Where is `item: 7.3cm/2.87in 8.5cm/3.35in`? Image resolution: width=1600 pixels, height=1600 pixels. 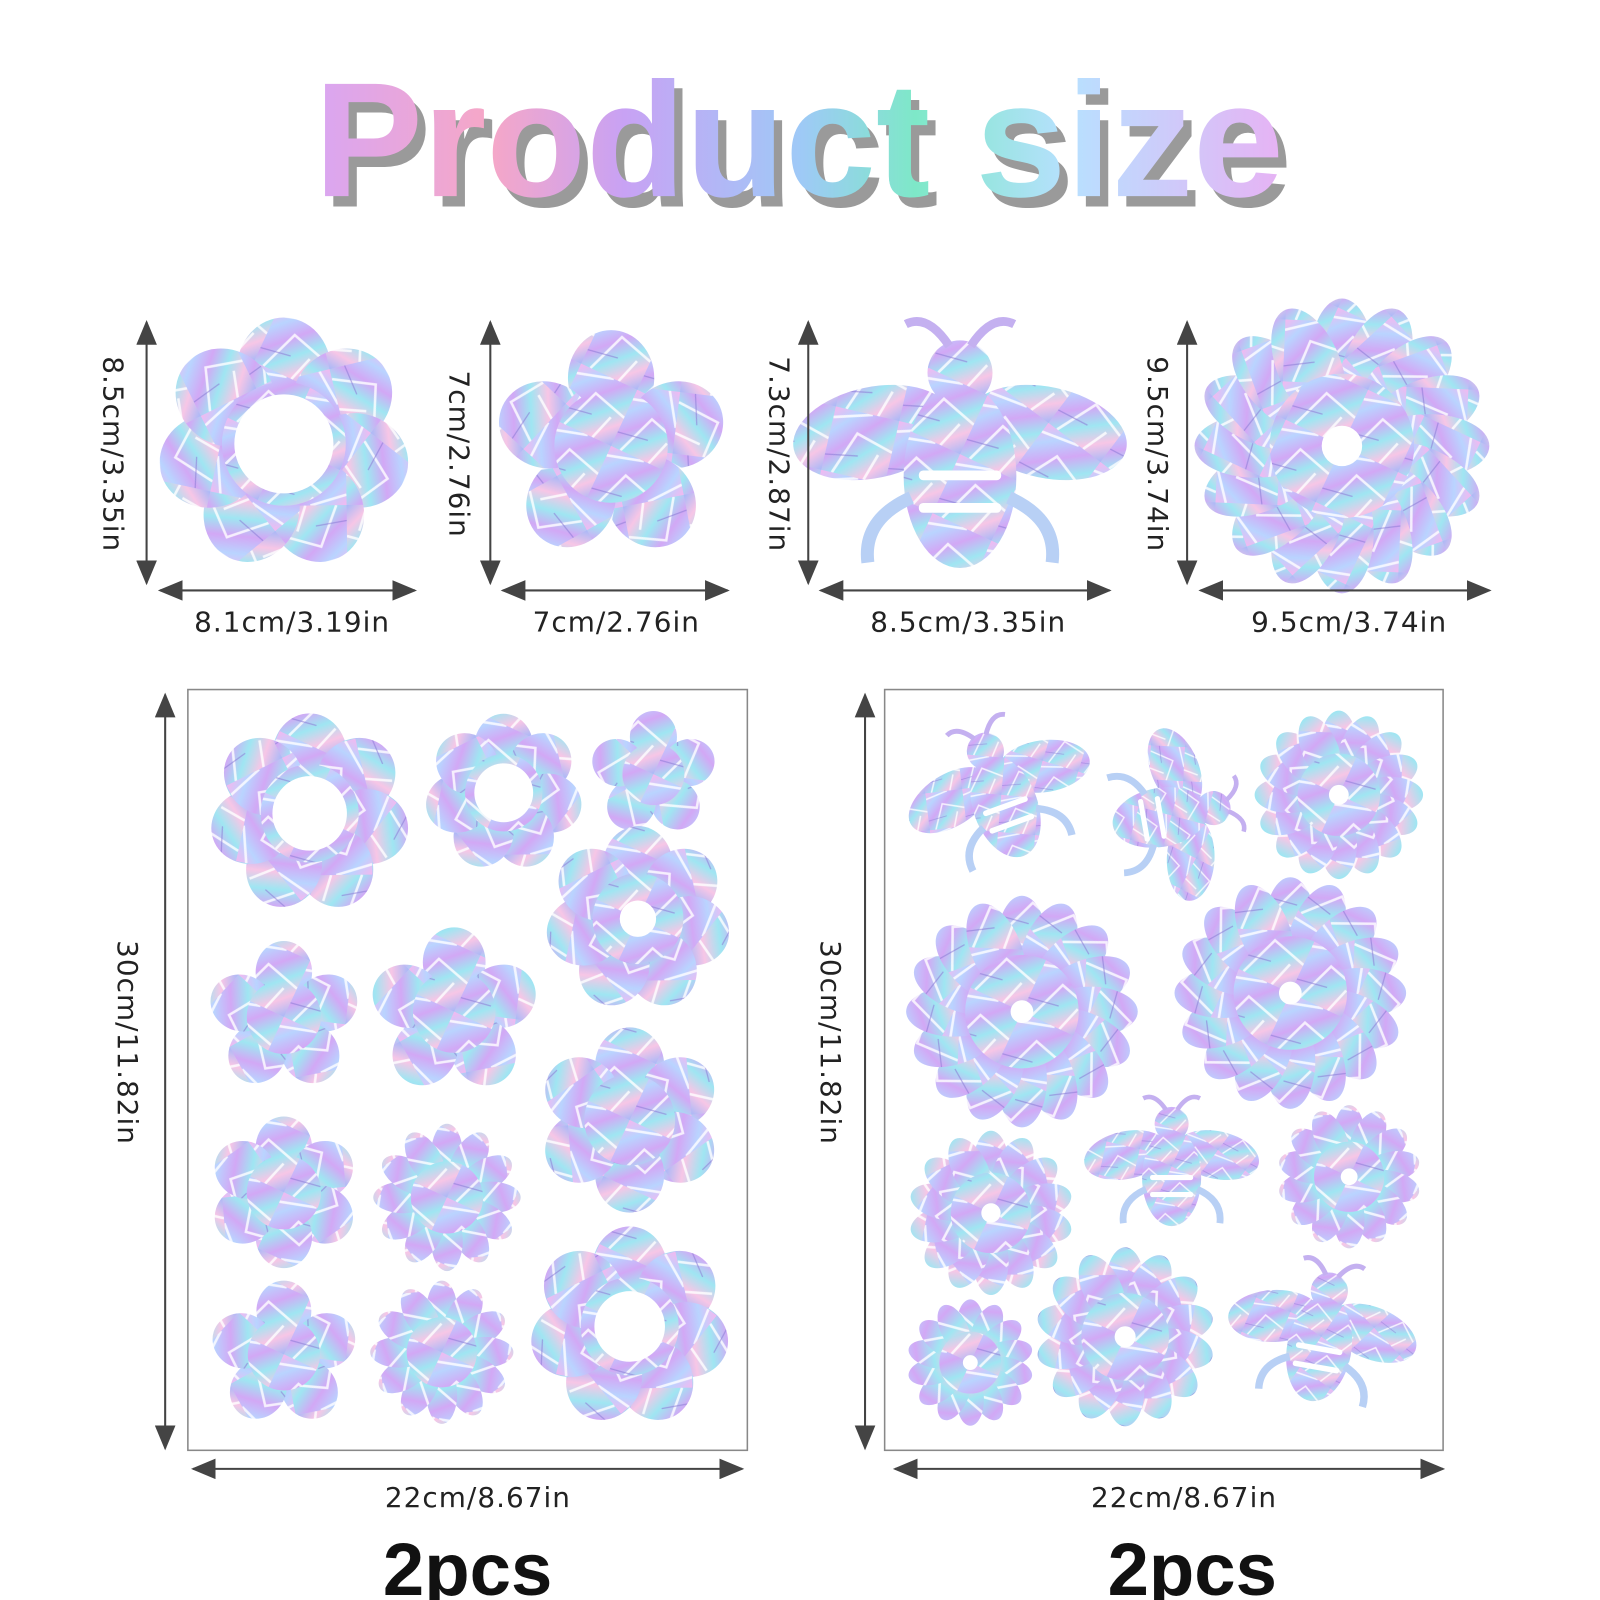 item: 7.3cm/2.87in 8.5cm/3.35in is located at coordinates (944, 477).